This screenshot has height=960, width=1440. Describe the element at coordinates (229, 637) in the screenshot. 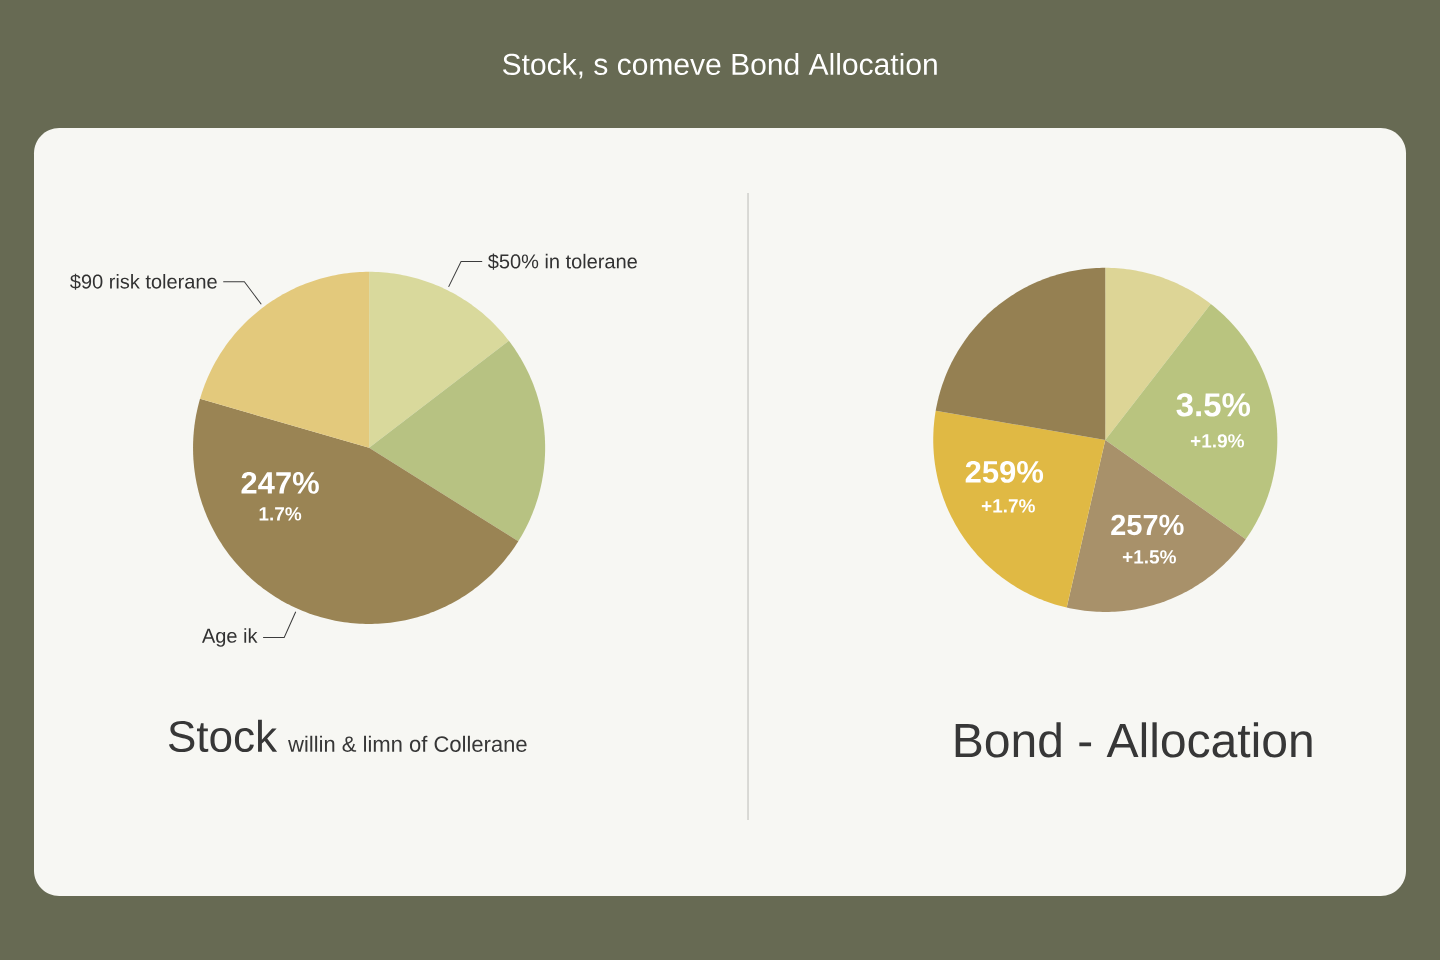

I see `slice-label: Age ik` at that location.